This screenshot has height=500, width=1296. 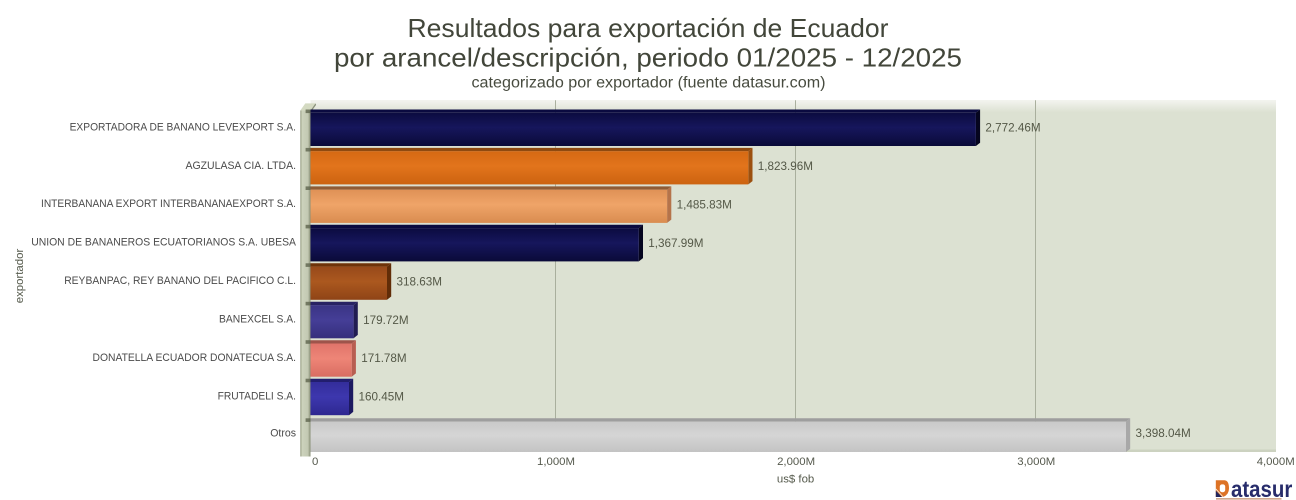 What do you see at coordinates (795, 480) in the screenshot?
I see `svg-text: us$ fob` at bounding box center [795, 480].